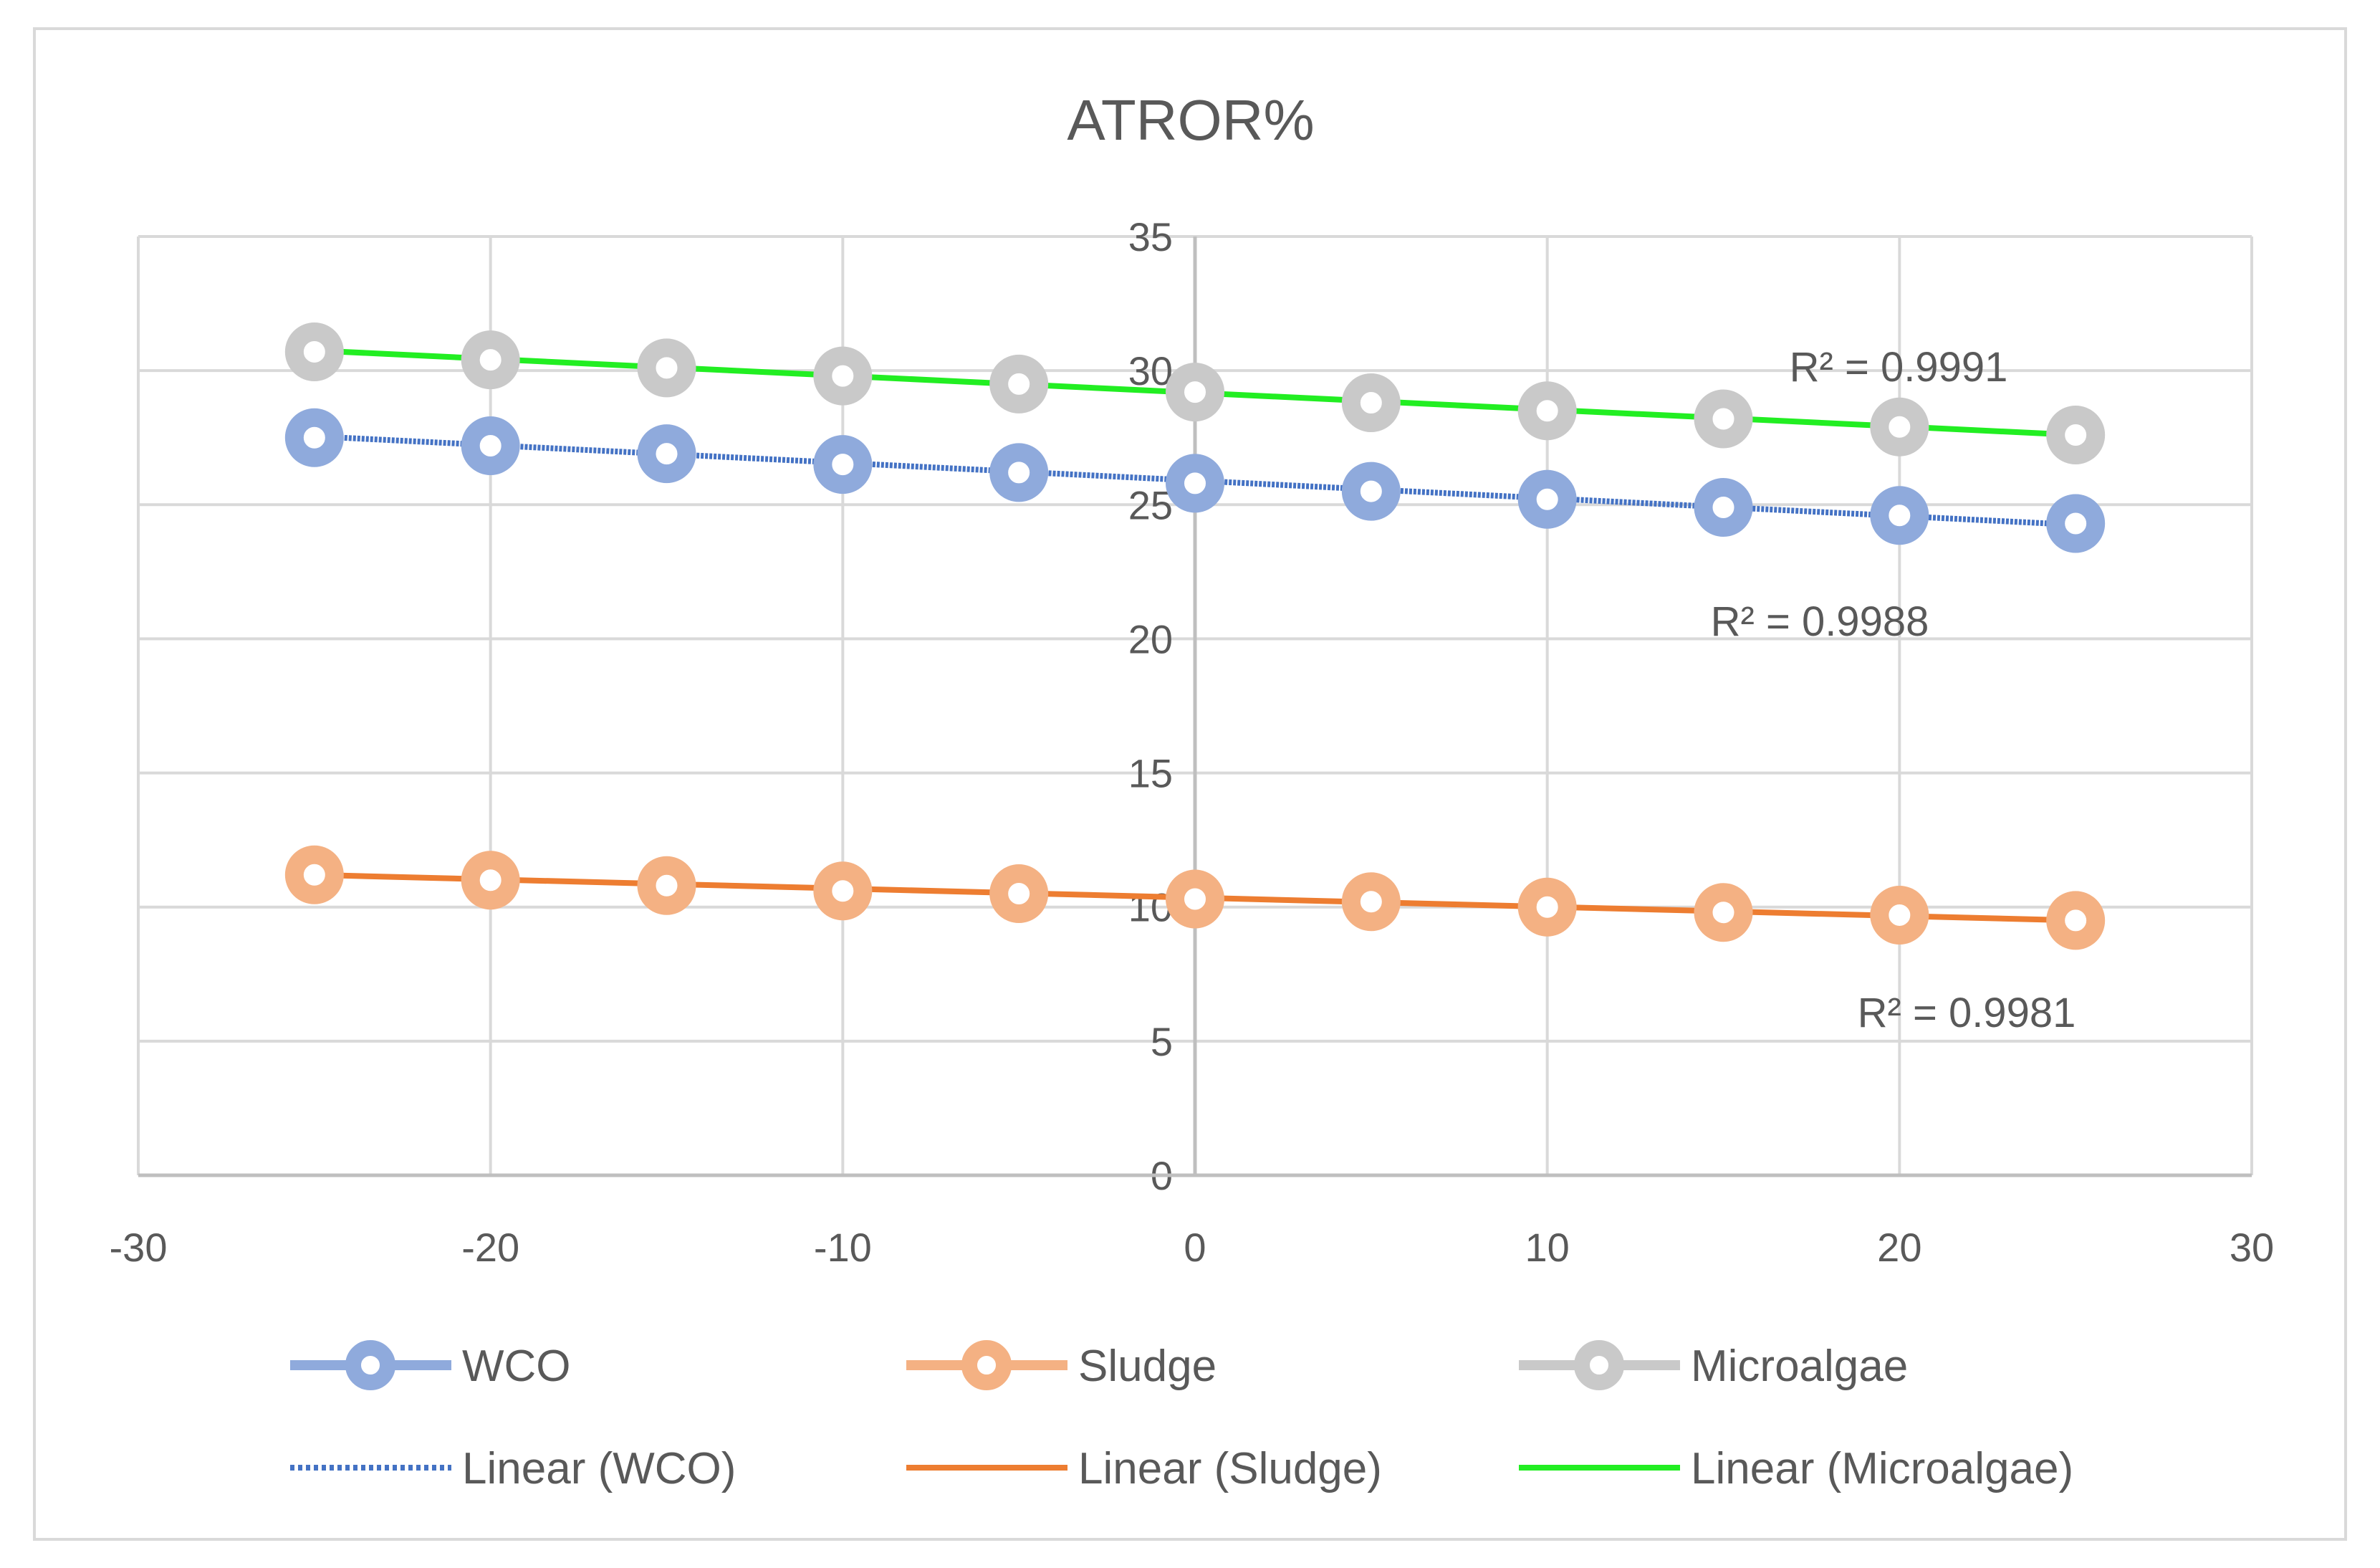  Describe the element at coordinates (1230, 1469) in the screenshot. I see `legend-trendline-label-sludge: Linear (Sludge)` at that location.